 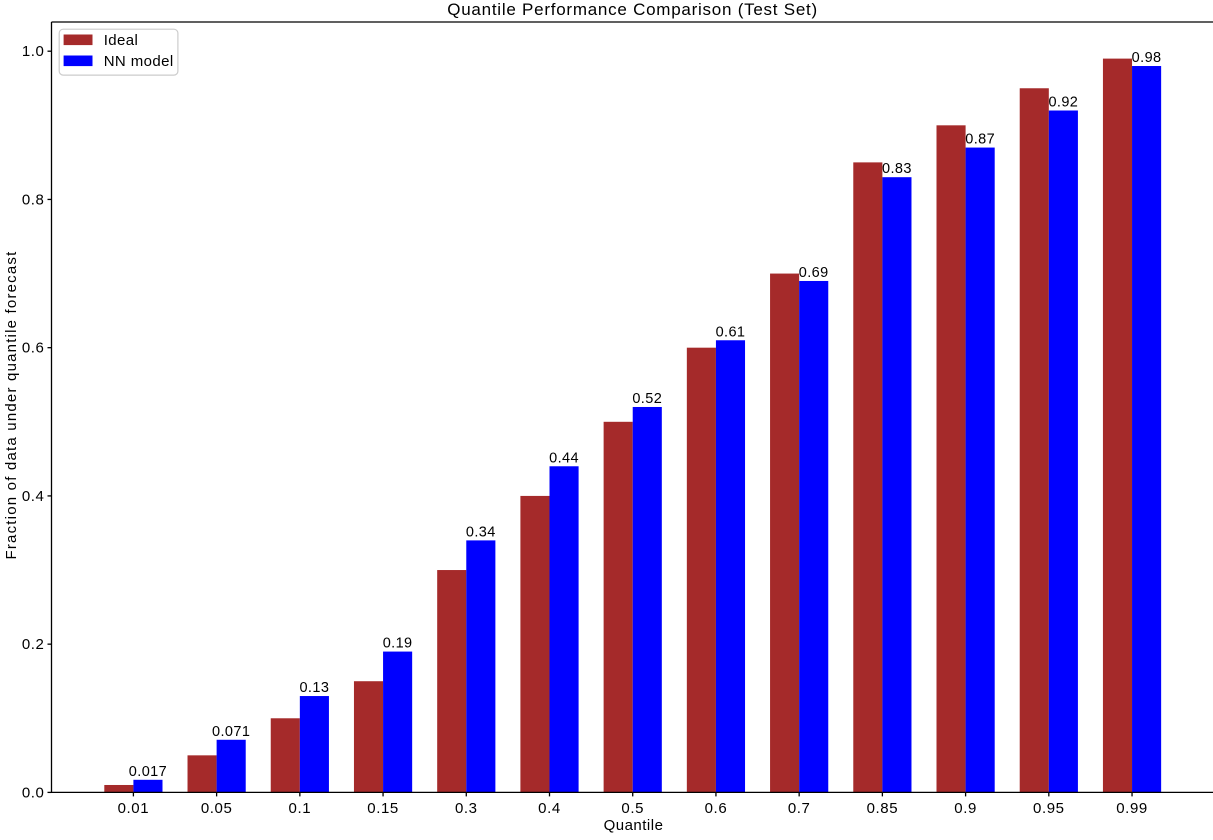 What do you see at coordinates (731, 332) in the screenshot?
I see `svg-text: 0.61` at bounding box center [731, 332].